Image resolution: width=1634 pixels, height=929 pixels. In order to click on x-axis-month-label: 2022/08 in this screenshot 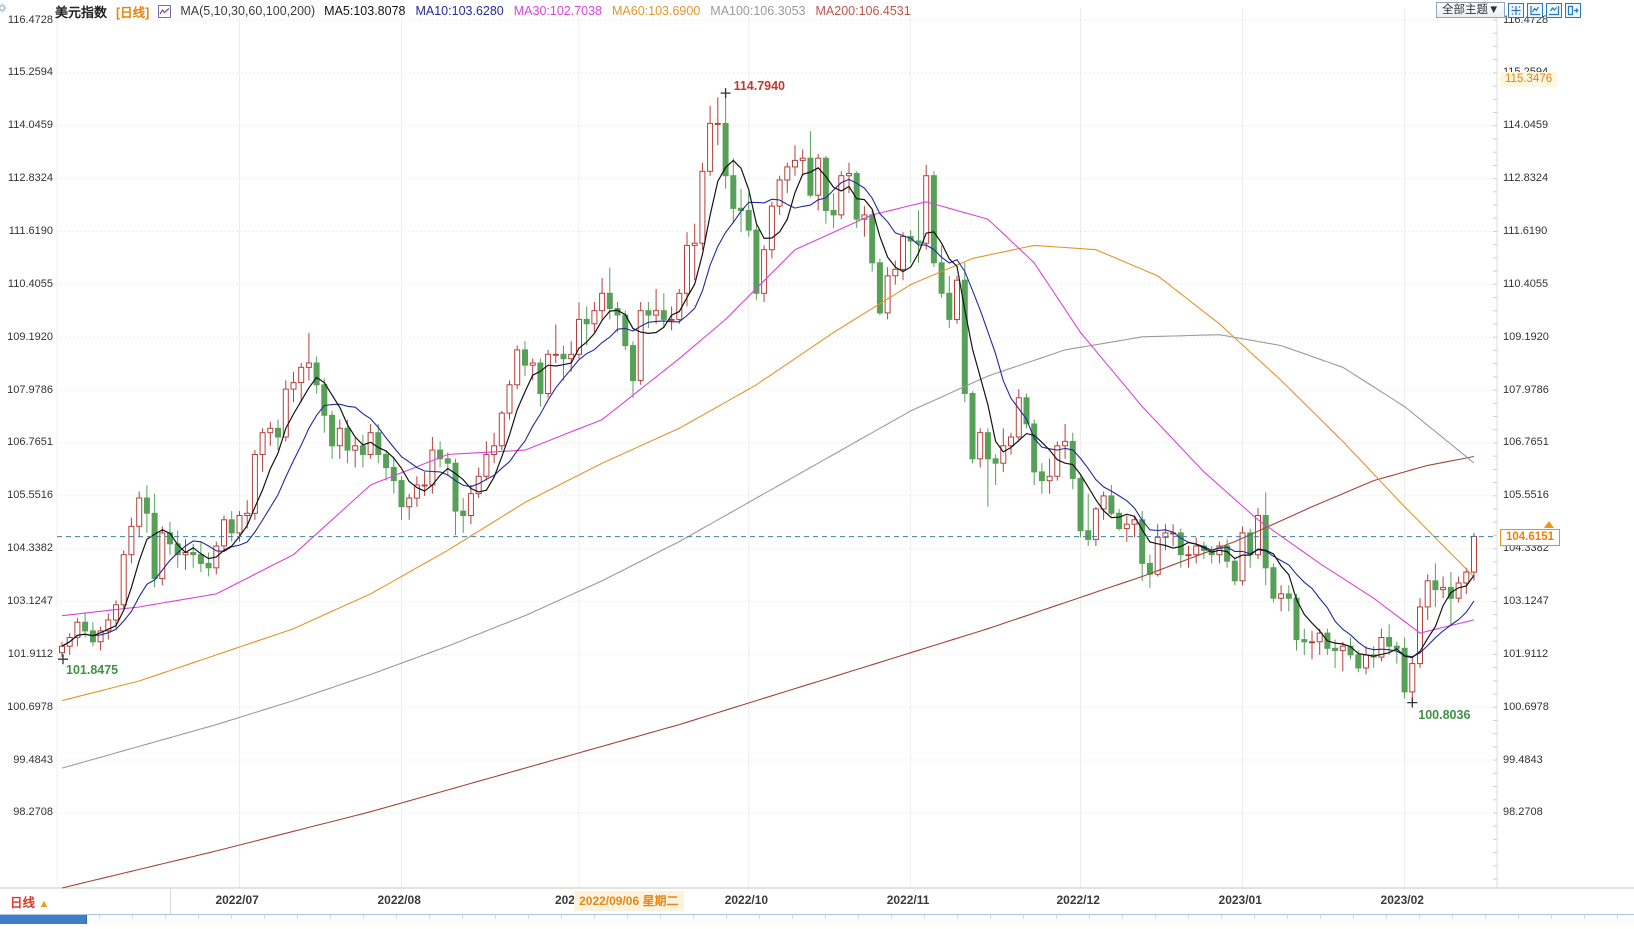, I will do `click(399, 900)`.